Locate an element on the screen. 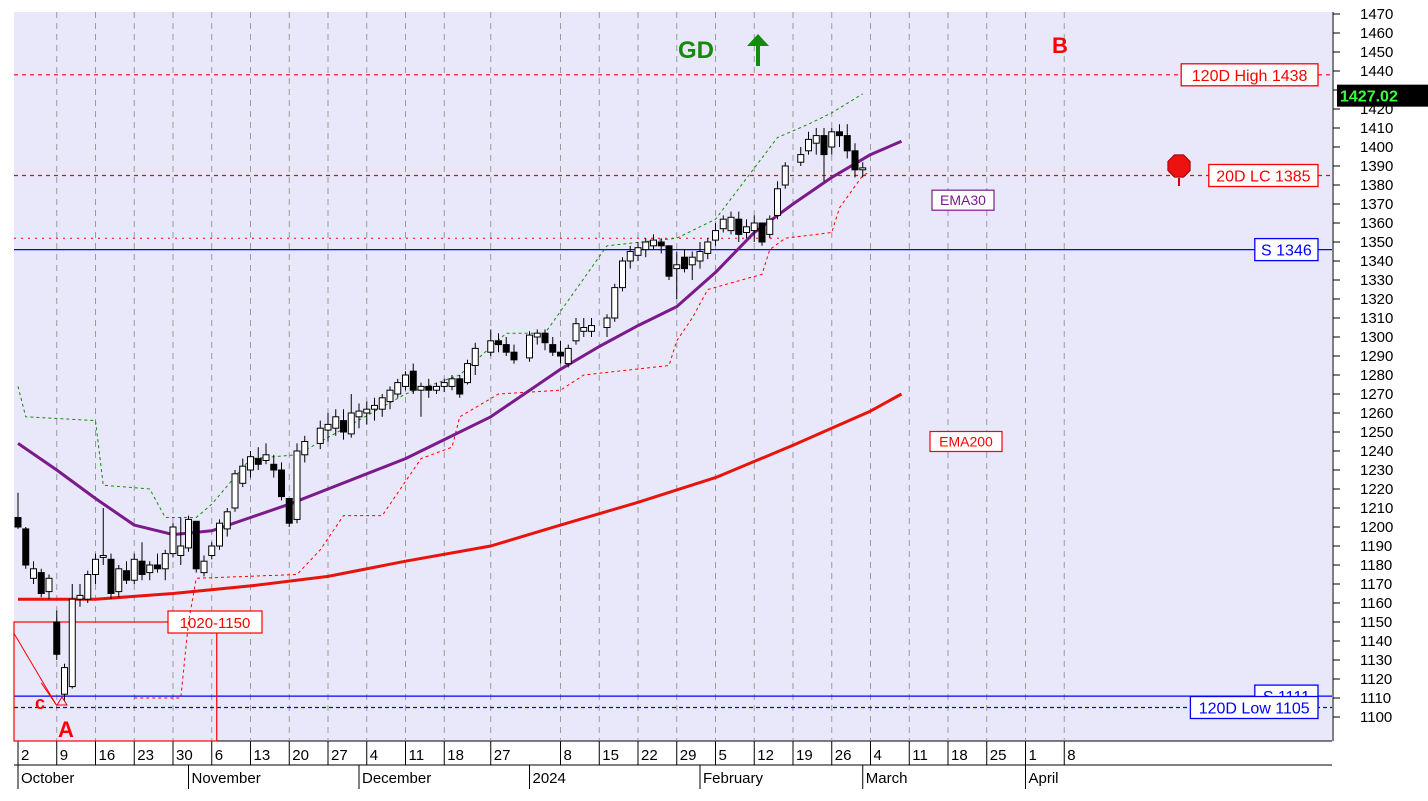  price-tick-label: 1270 is located at coordinates (1376, 394).